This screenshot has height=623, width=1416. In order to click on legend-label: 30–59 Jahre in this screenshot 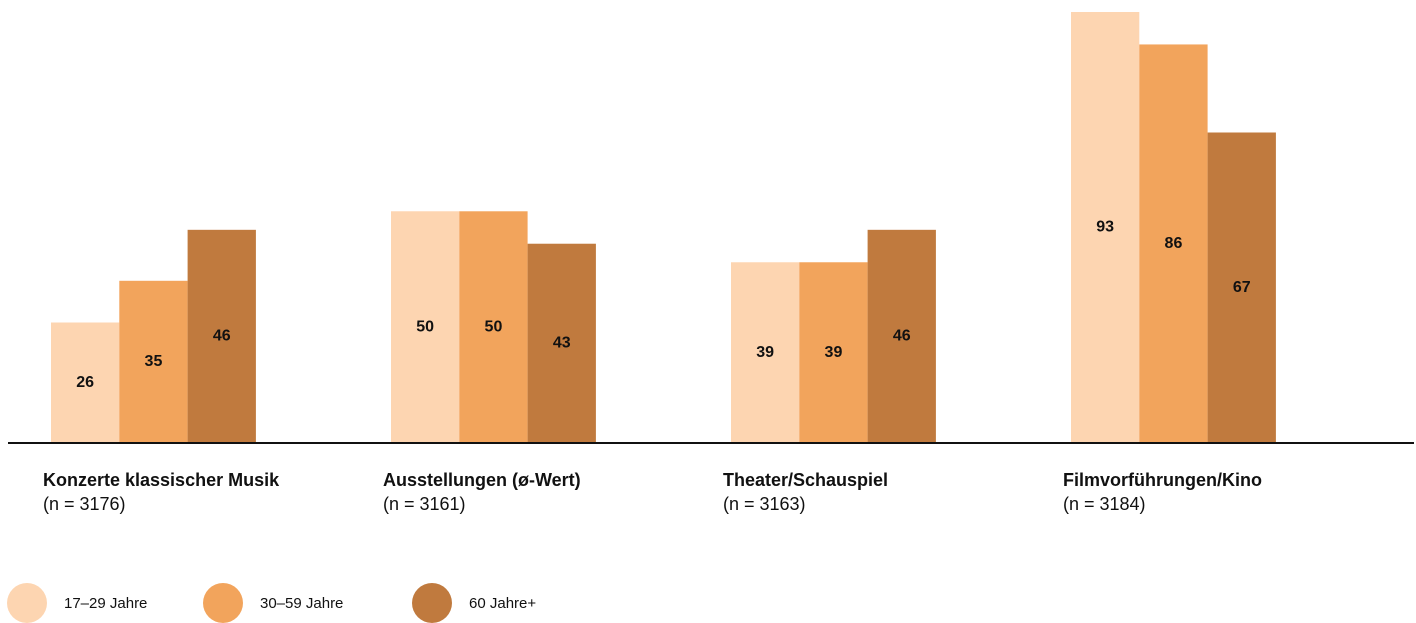, I will do `click(301, 603)`.